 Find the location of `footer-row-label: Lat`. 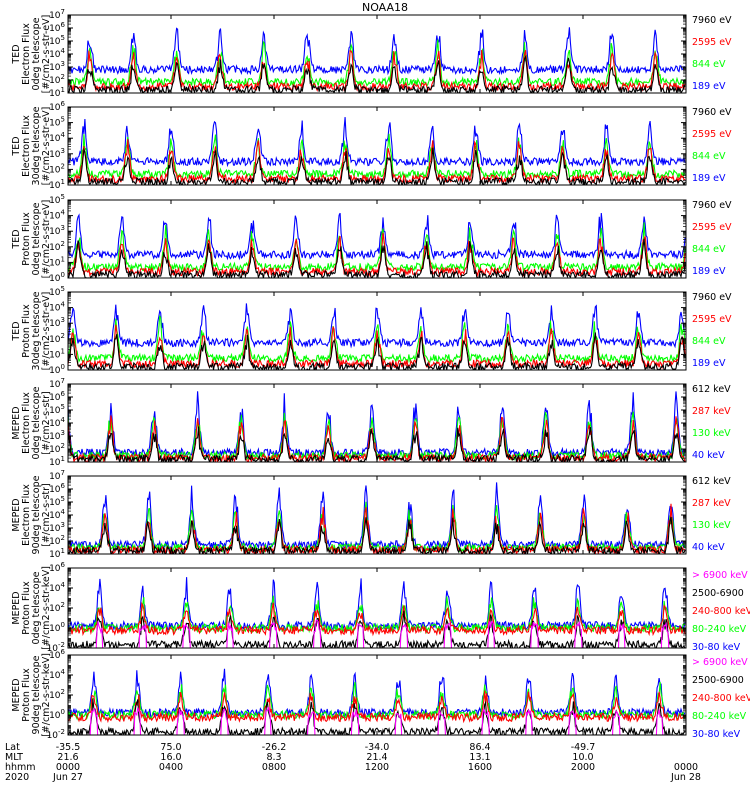

footer-row-label: Lat is located at coordinates (12, 747).